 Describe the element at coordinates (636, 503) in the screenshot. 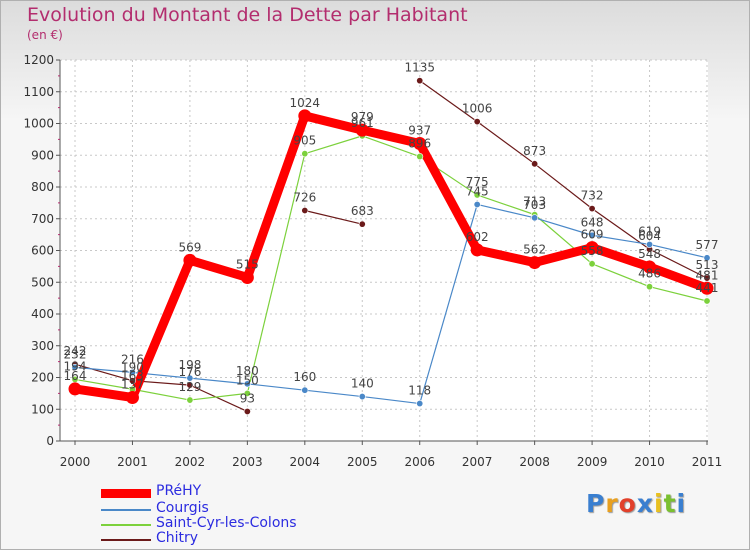

I see `proxiti-logo: Proxiti` at that location.